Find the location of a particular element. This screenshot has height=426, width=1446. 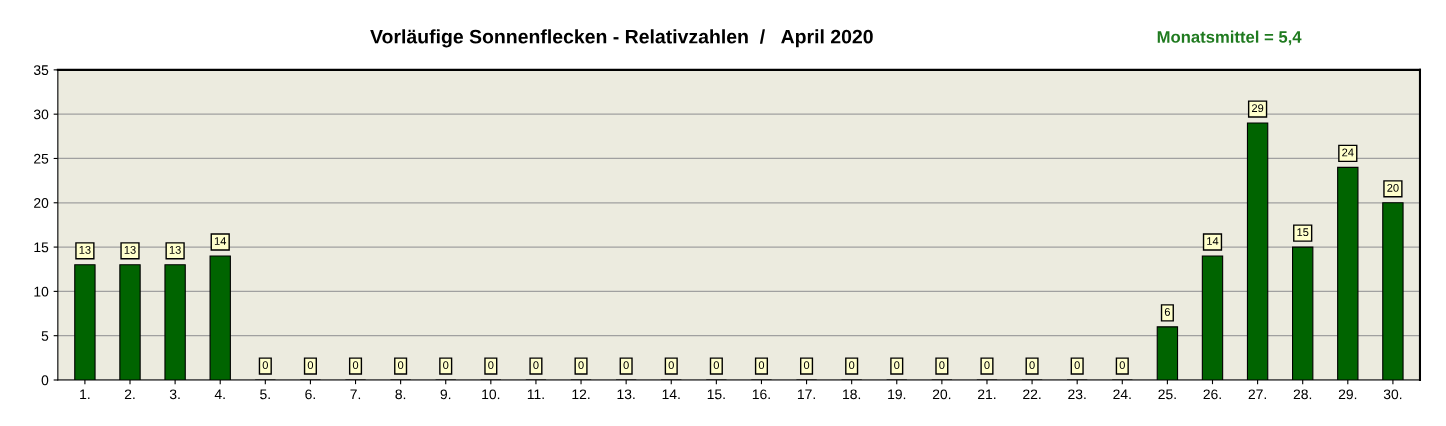

data-label: 29 is located at coordinates (1257, 108).